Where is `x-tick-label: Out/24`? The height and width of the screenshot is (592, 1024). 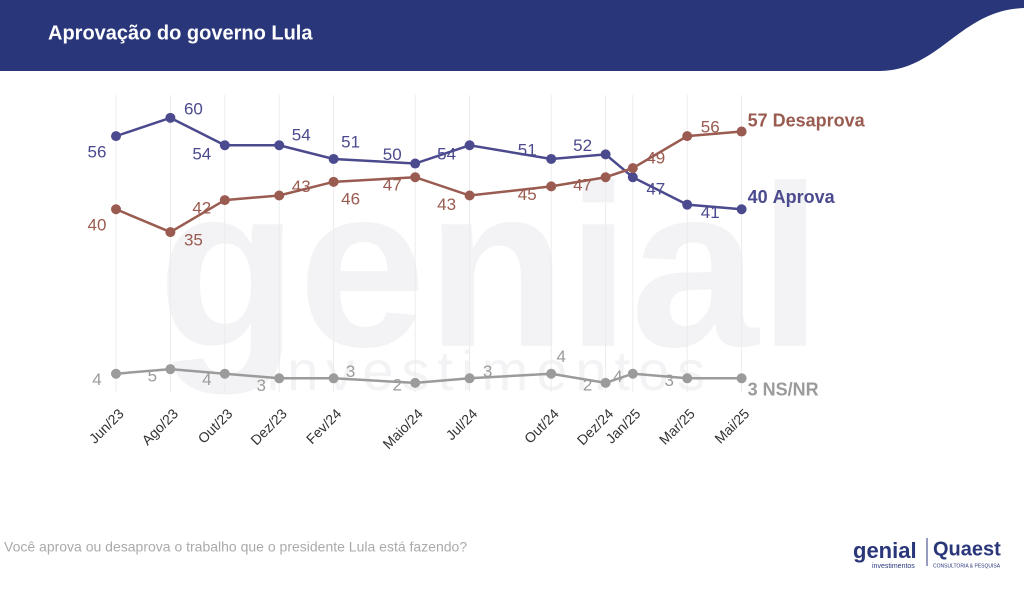
x-tick-label: Out/24 is located at coordinates (541, 425).